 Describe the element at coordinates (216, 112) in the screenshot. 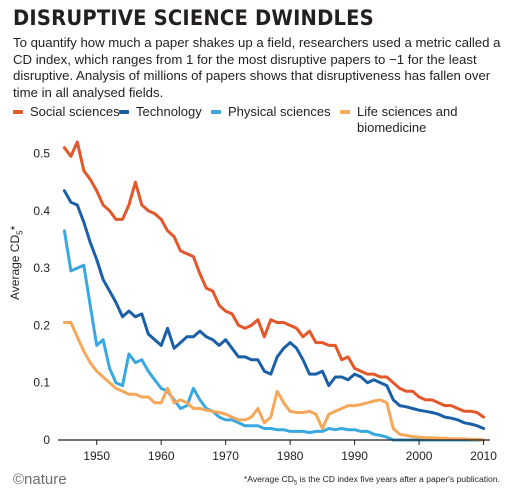

I see `legend-swatch-physical-sciences` at that location.